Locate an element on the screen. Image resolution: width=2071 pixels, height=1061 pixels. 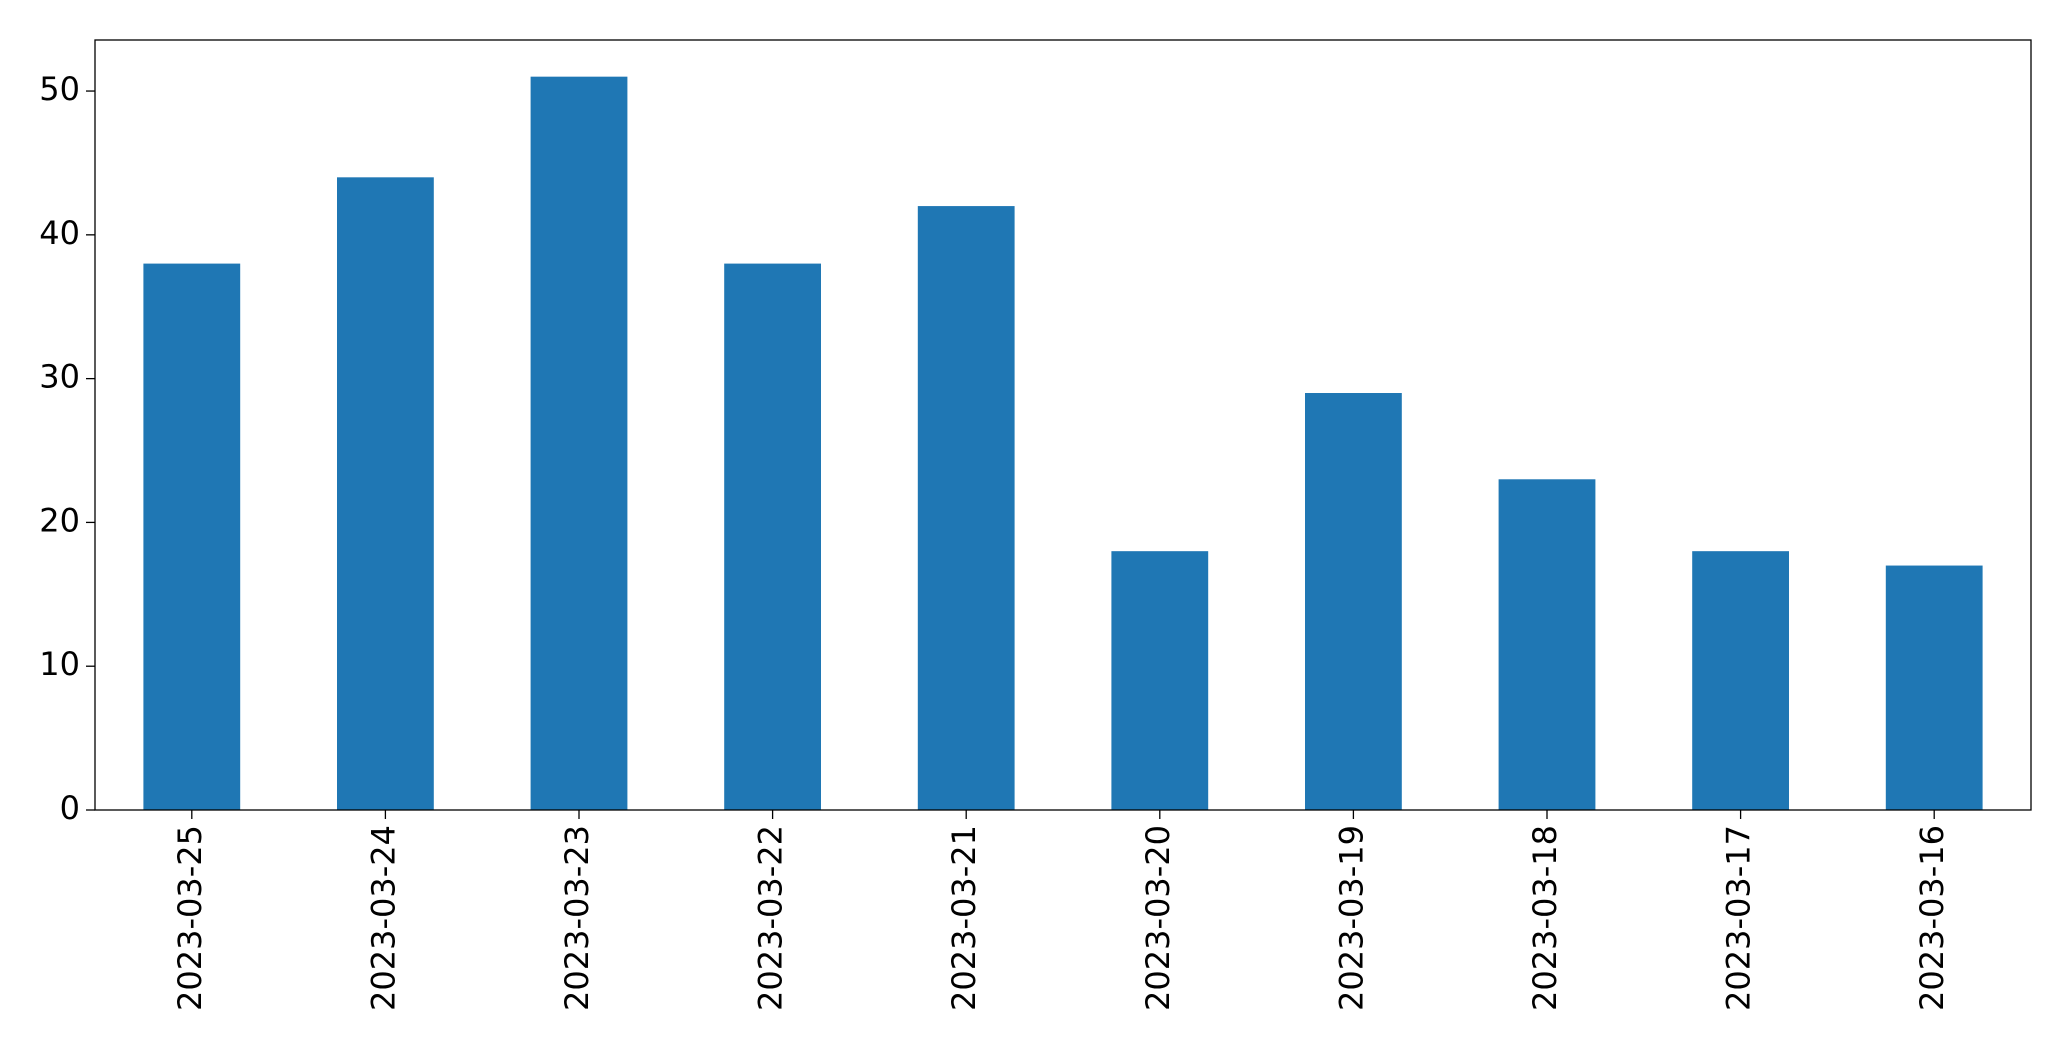
x-tick-label: 2023-03-18 is located at coordinates (1545, 918).